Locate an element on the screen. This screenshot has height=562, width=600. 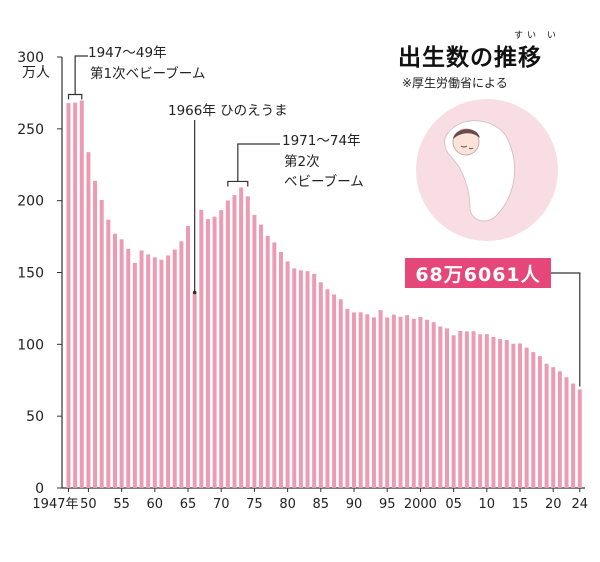
boom1-leader is located at coordinates (81, 75).